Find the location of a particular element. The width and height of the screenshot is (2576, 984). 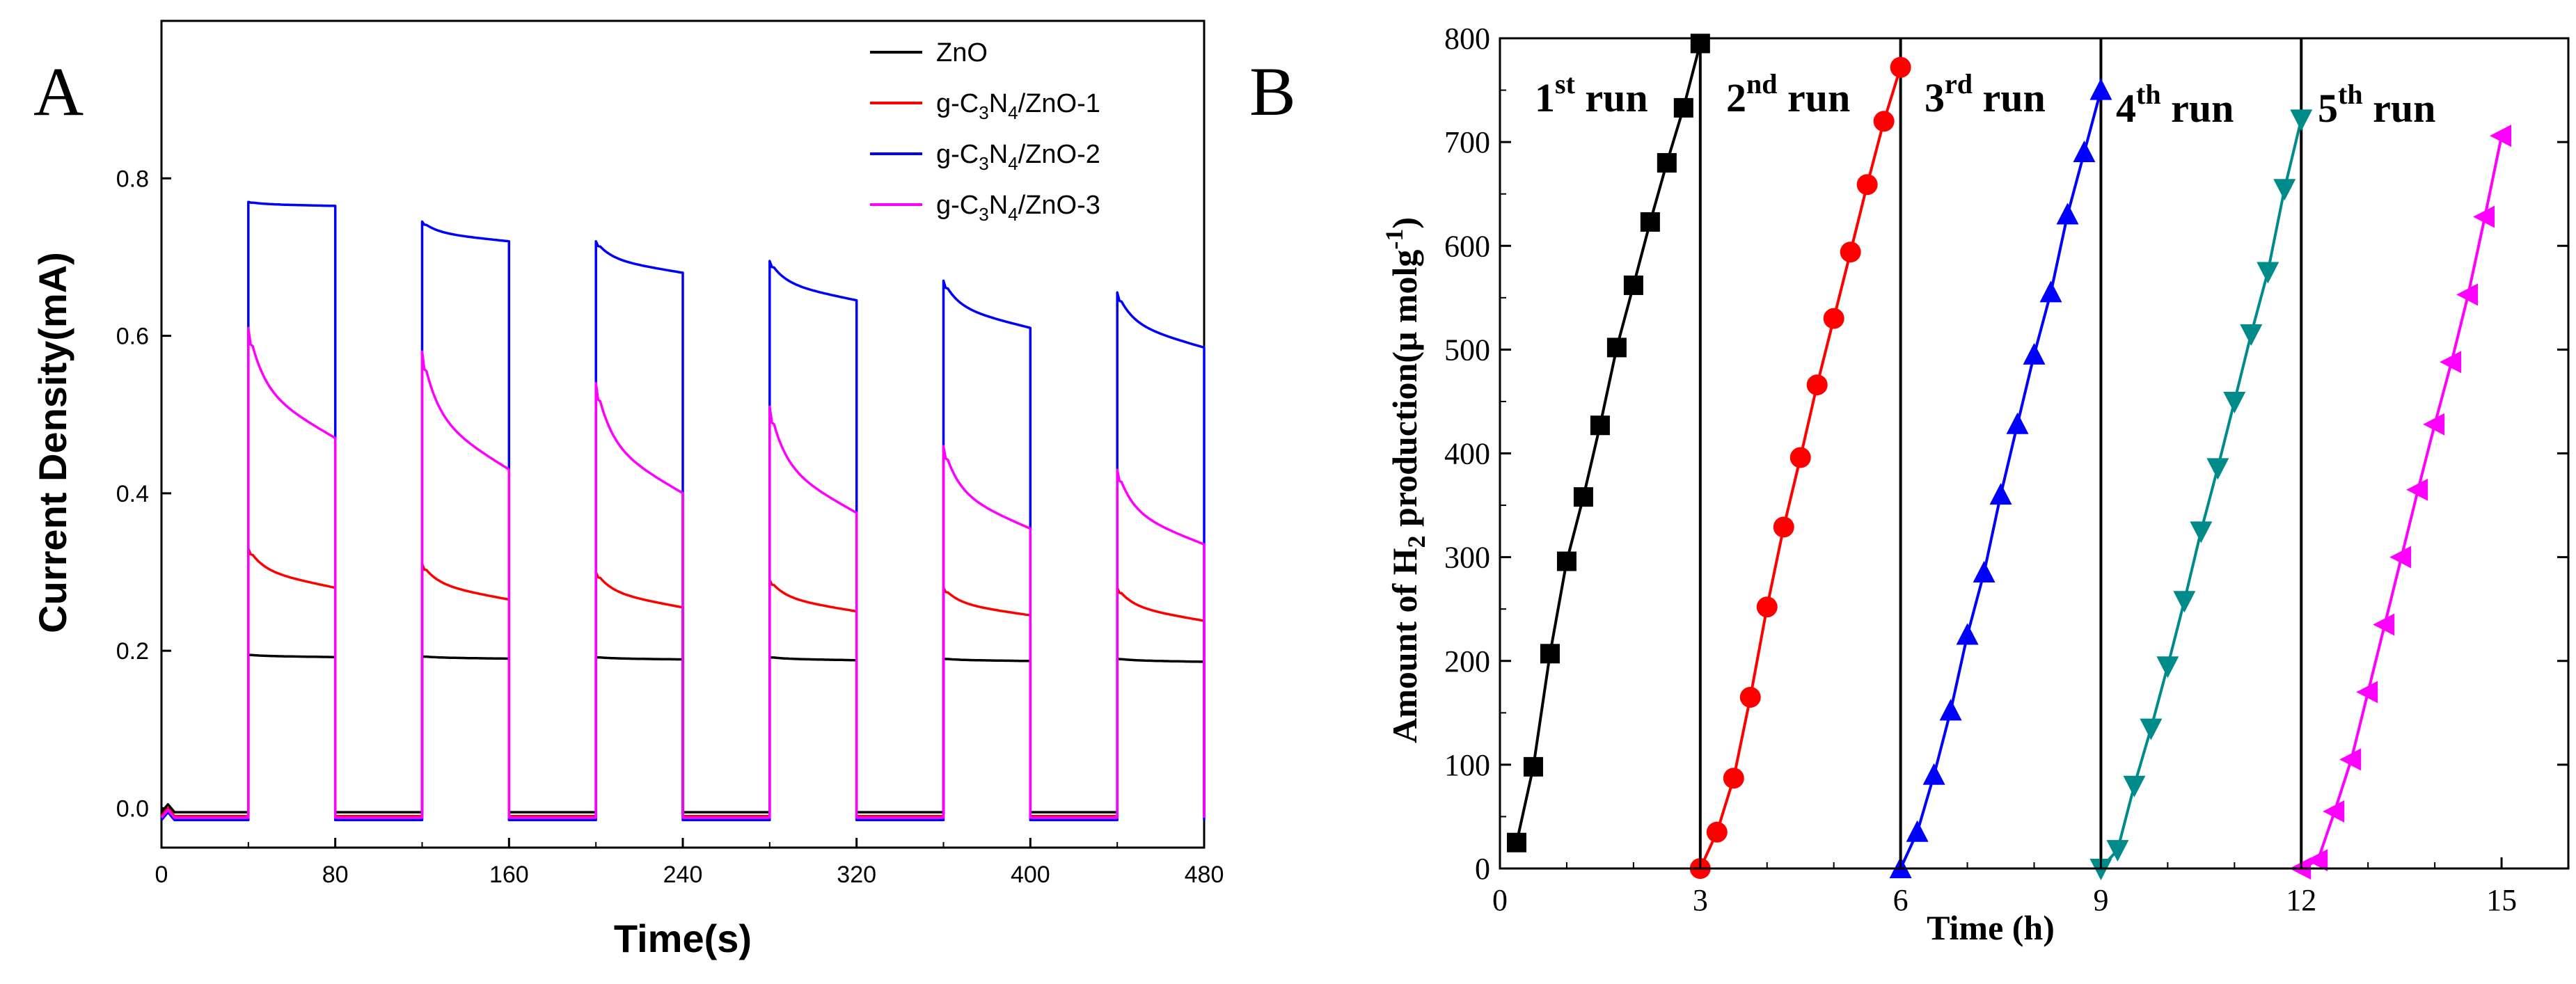

panel-b-run-label-2: 2nd run is located at coordinates (1788, 94).